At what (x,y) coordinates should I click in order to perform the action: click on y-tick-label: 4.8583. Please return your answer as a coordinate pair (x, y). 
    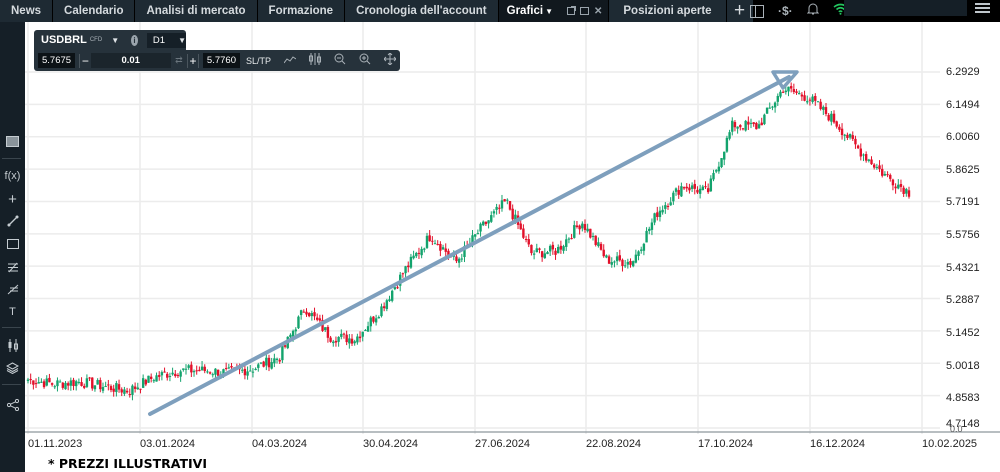
    Looking at the image, I should click on (963, 398).